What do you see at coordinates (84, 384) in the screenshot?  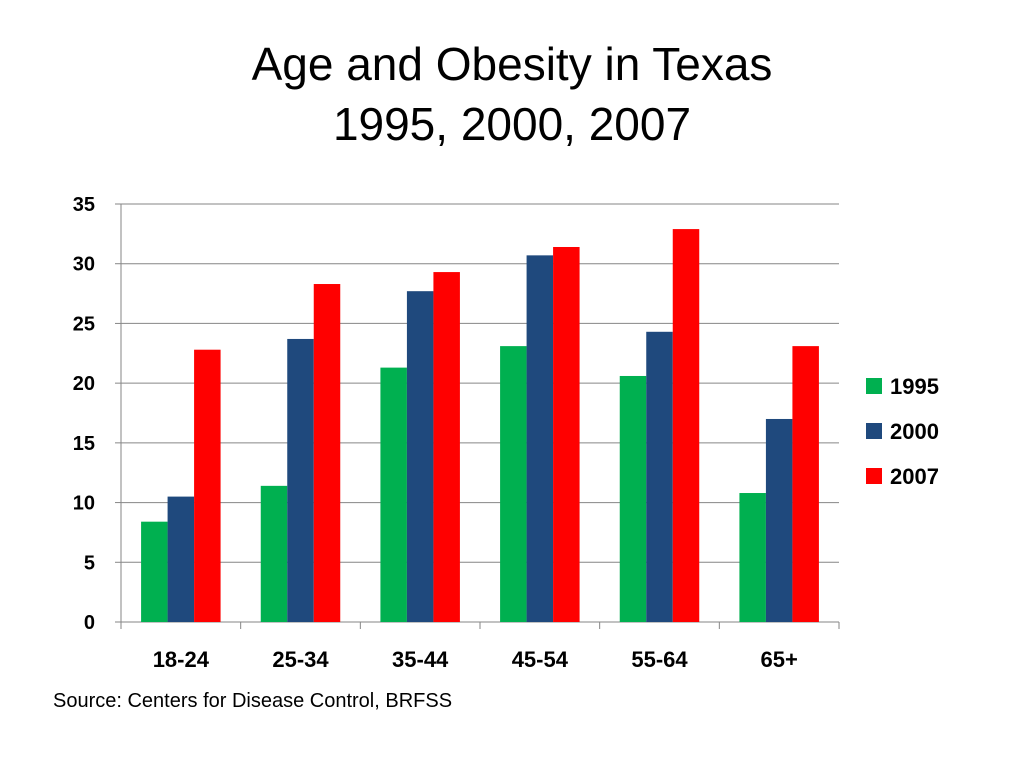 I see `y-tick-label: 20` at bounding box center [84, 384].